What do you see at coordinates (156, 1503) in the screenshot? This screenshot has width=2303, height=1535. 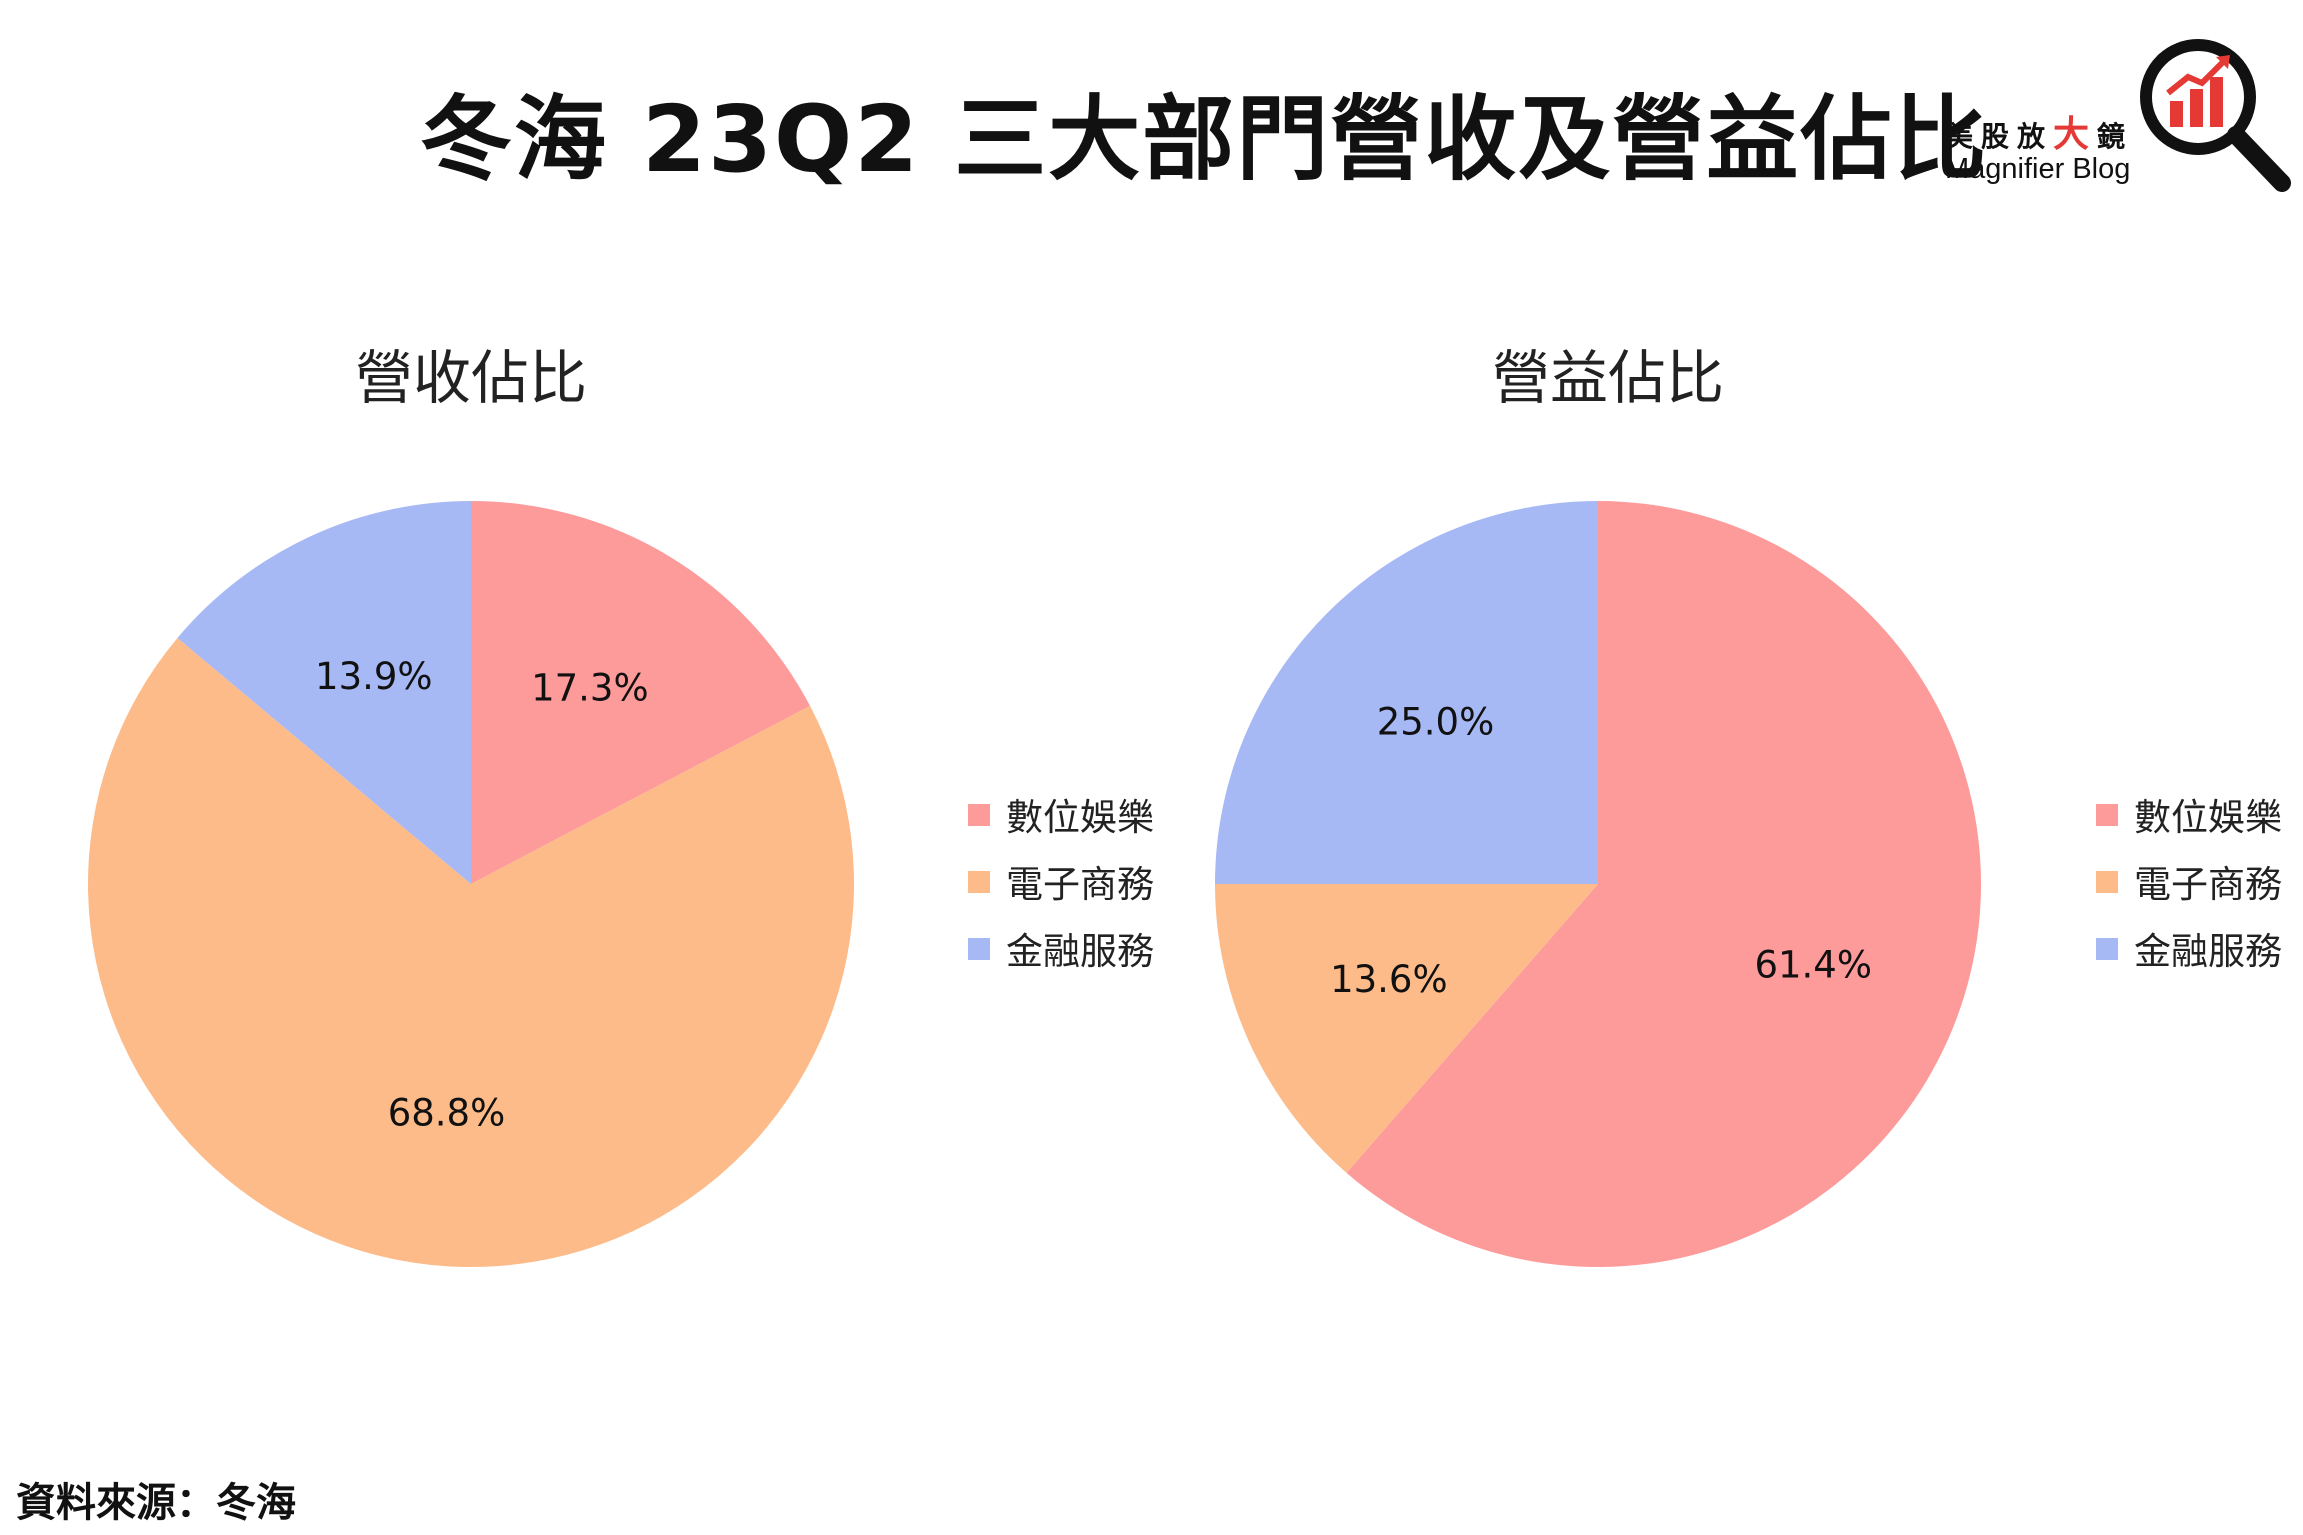 I see `source-note: 資料來源：冬海` at bounding box center [156, 1503].